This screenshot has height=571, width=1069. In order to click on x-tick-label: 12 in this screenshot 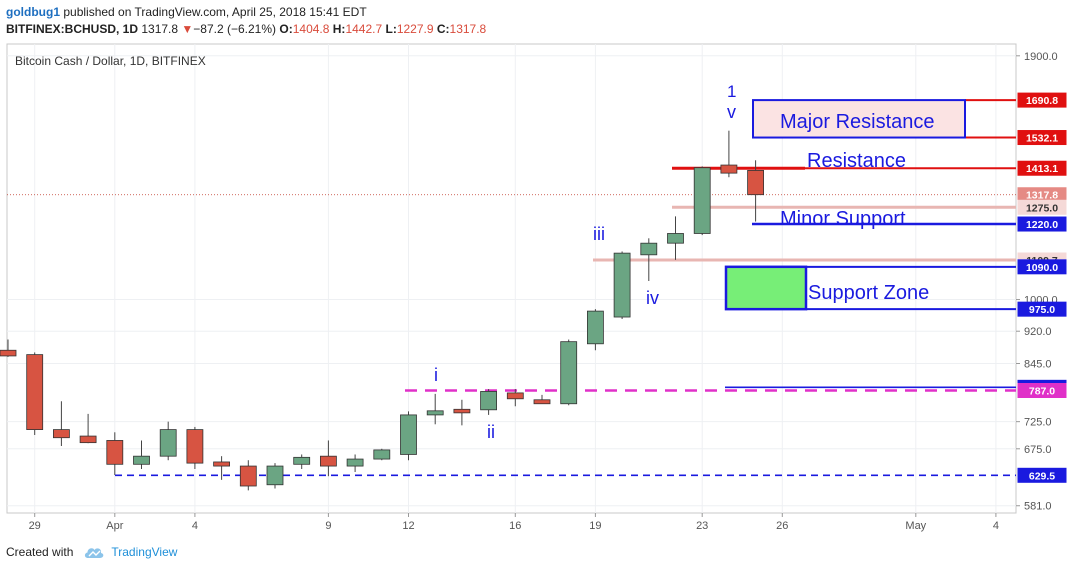, I will do `click(408, 526)`.